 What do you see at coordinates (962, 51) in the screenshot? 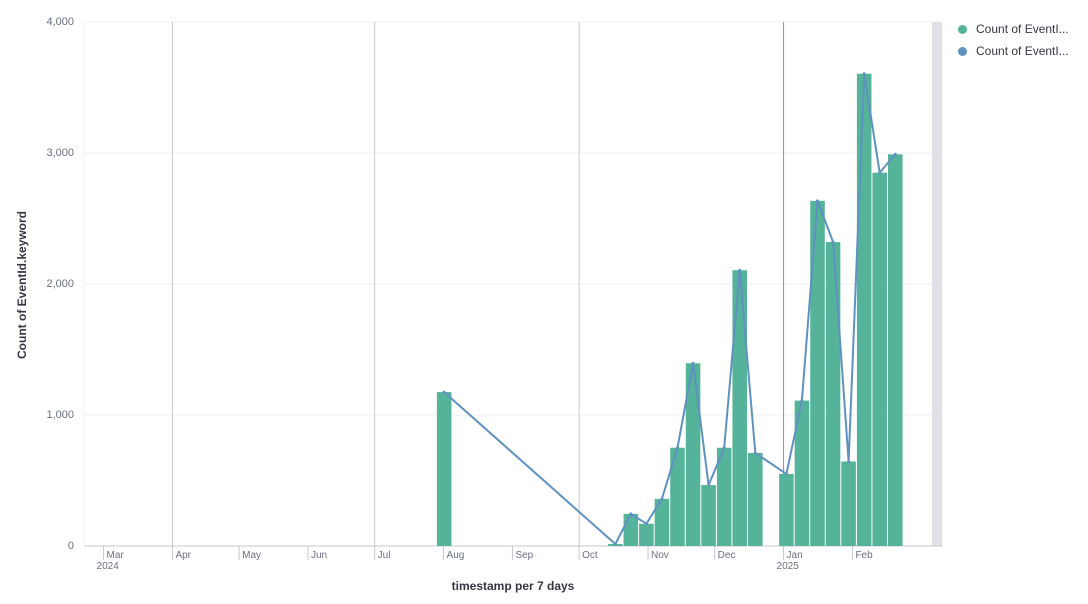
I see `legend-line-swatch-icon` at bounding box center [962, 51].